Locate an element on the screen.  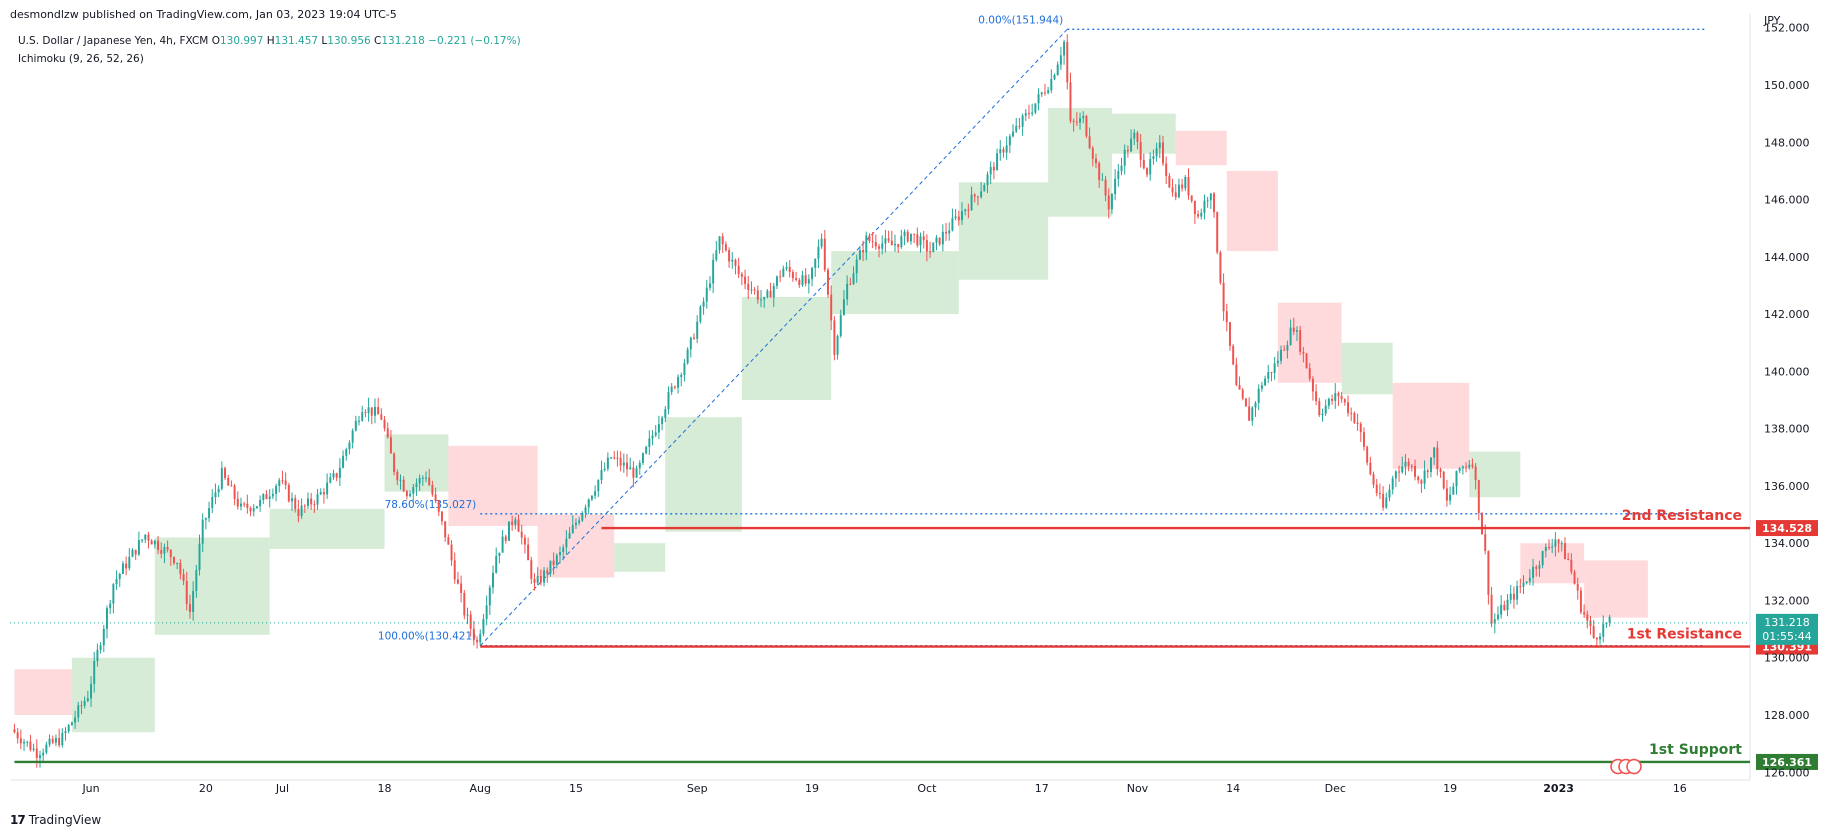
legend-value: 131.457 is located at coordinates (298, 41).